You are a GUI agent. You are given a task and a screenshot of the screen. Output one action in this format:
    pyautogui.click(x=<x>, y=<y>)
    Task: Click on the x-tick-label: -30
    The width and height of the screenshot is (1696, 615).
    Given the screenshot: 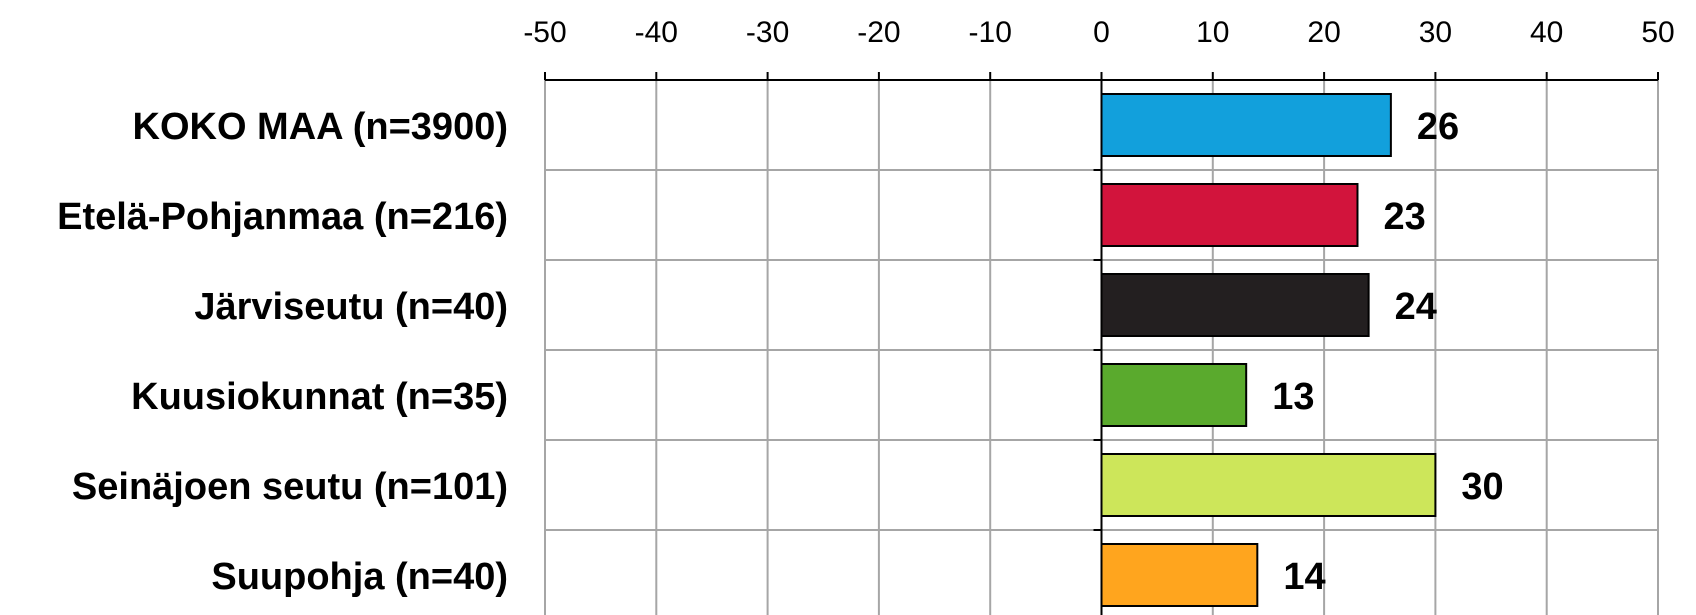 What is the action you would take?
    pyautogui.click(x=767, y=32)
    